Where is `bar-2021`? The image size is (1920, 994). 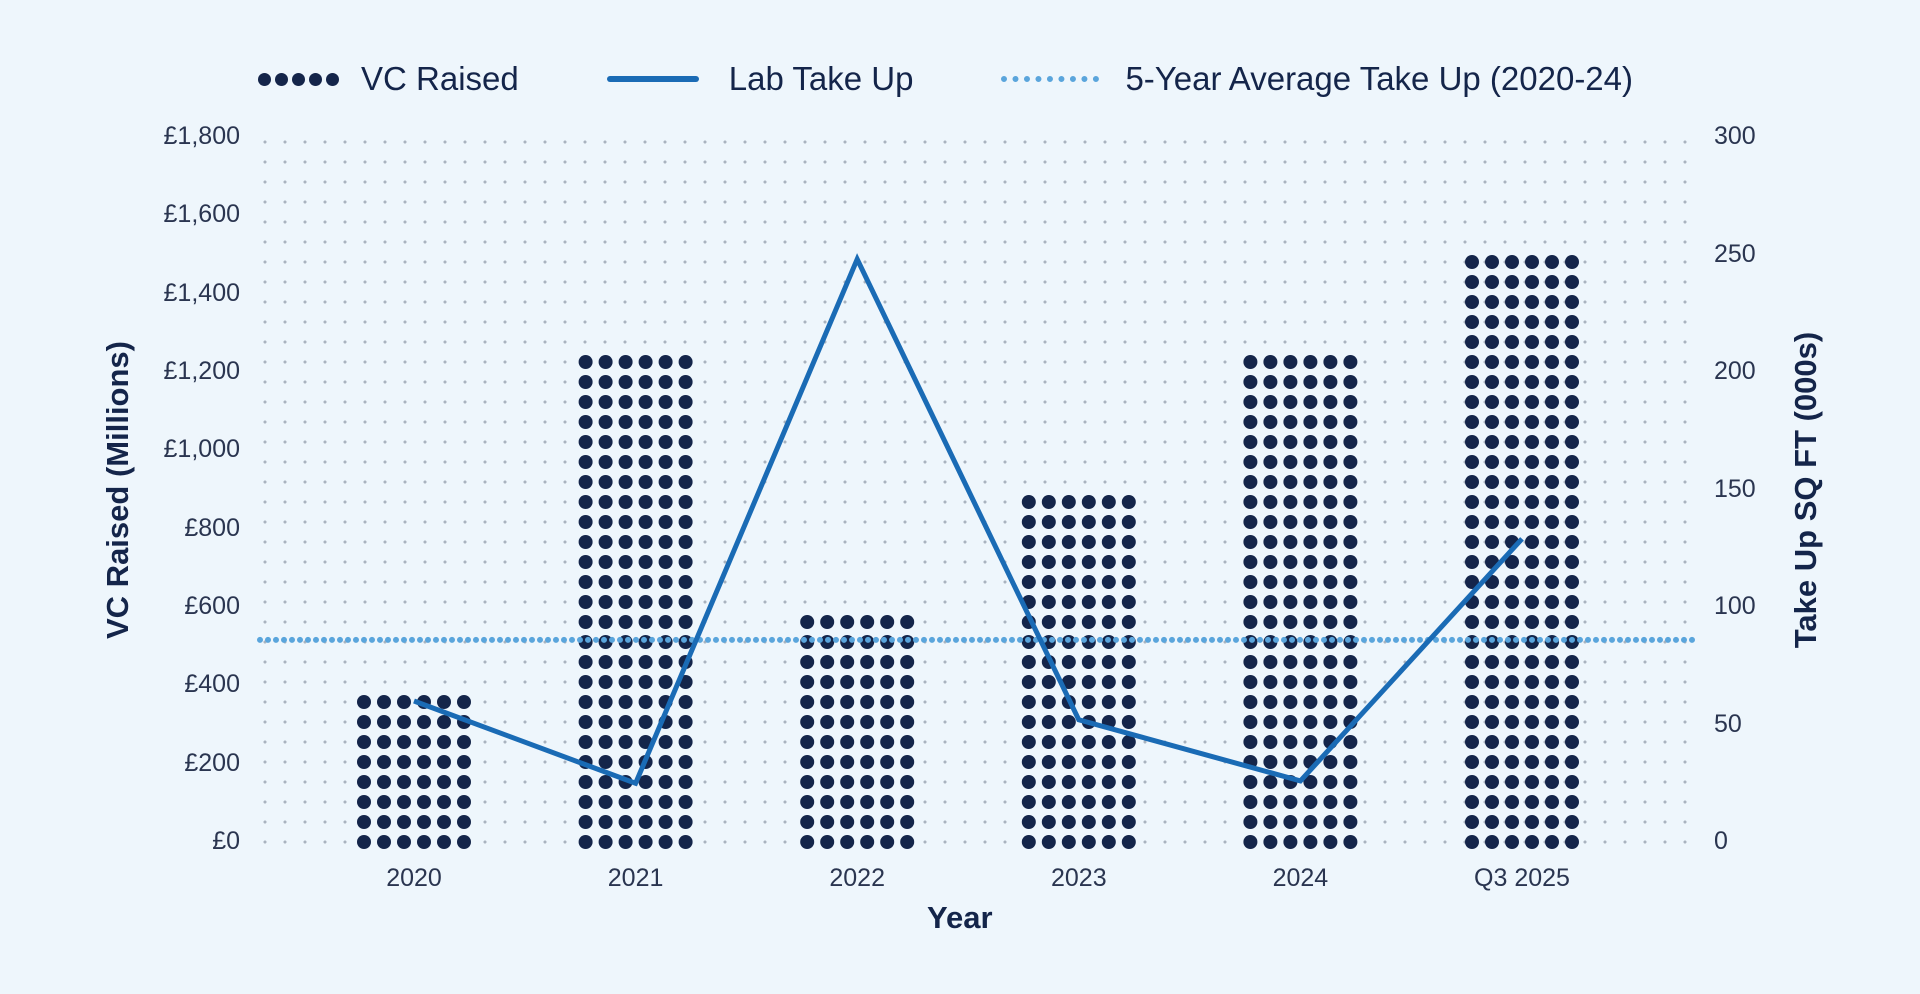
bar-2021 is located at coordinates (635, 602).